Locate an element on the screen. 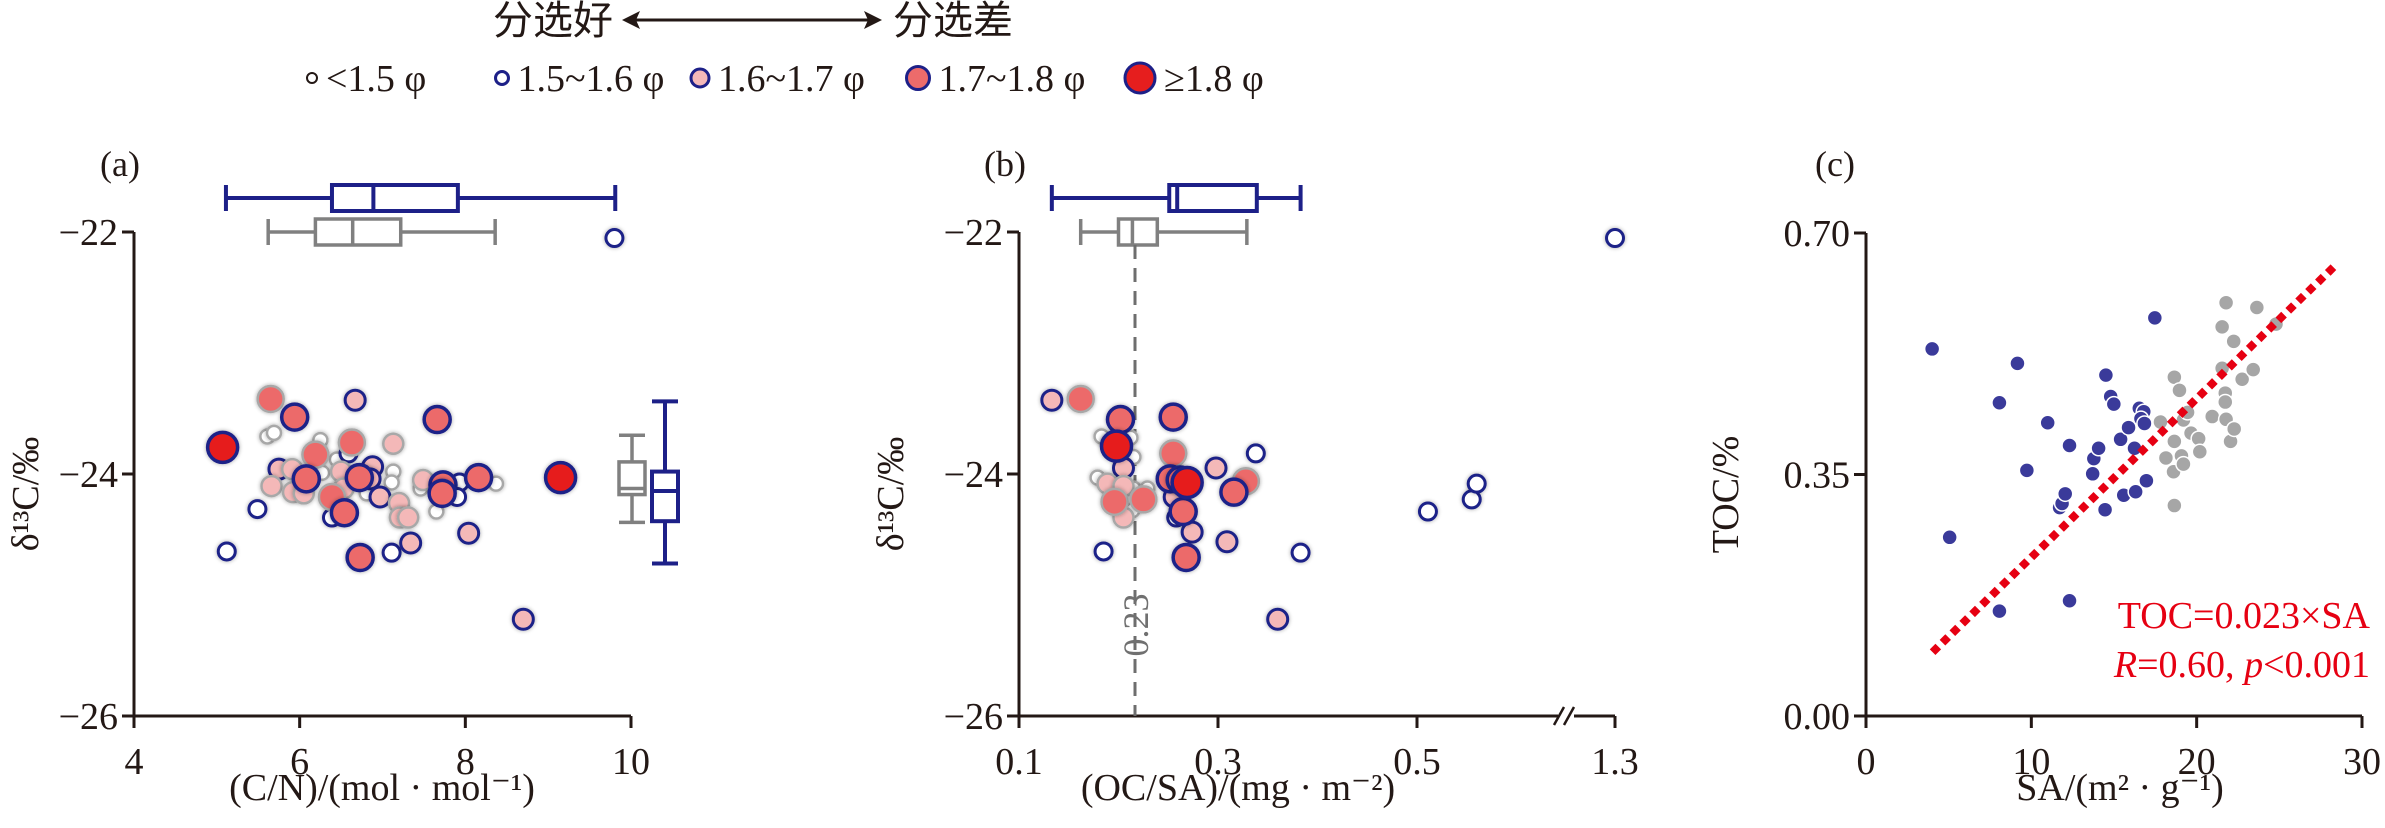  series-blue is located at coordinates (2043, 464).